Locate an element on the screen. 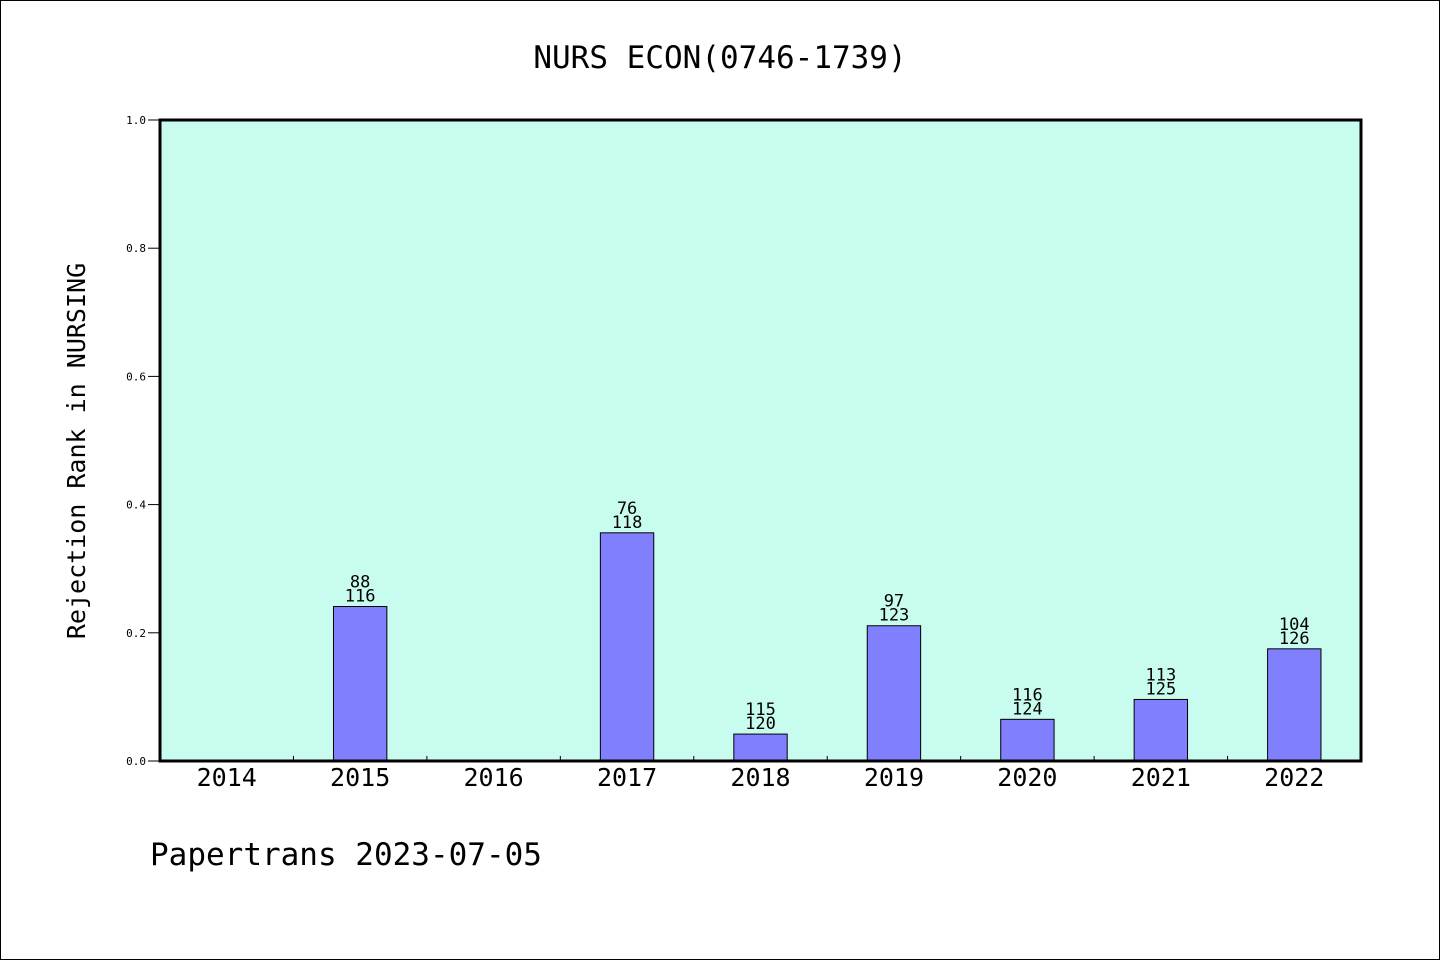  bar-label-total: 116 is located at coordinates (360, 597).